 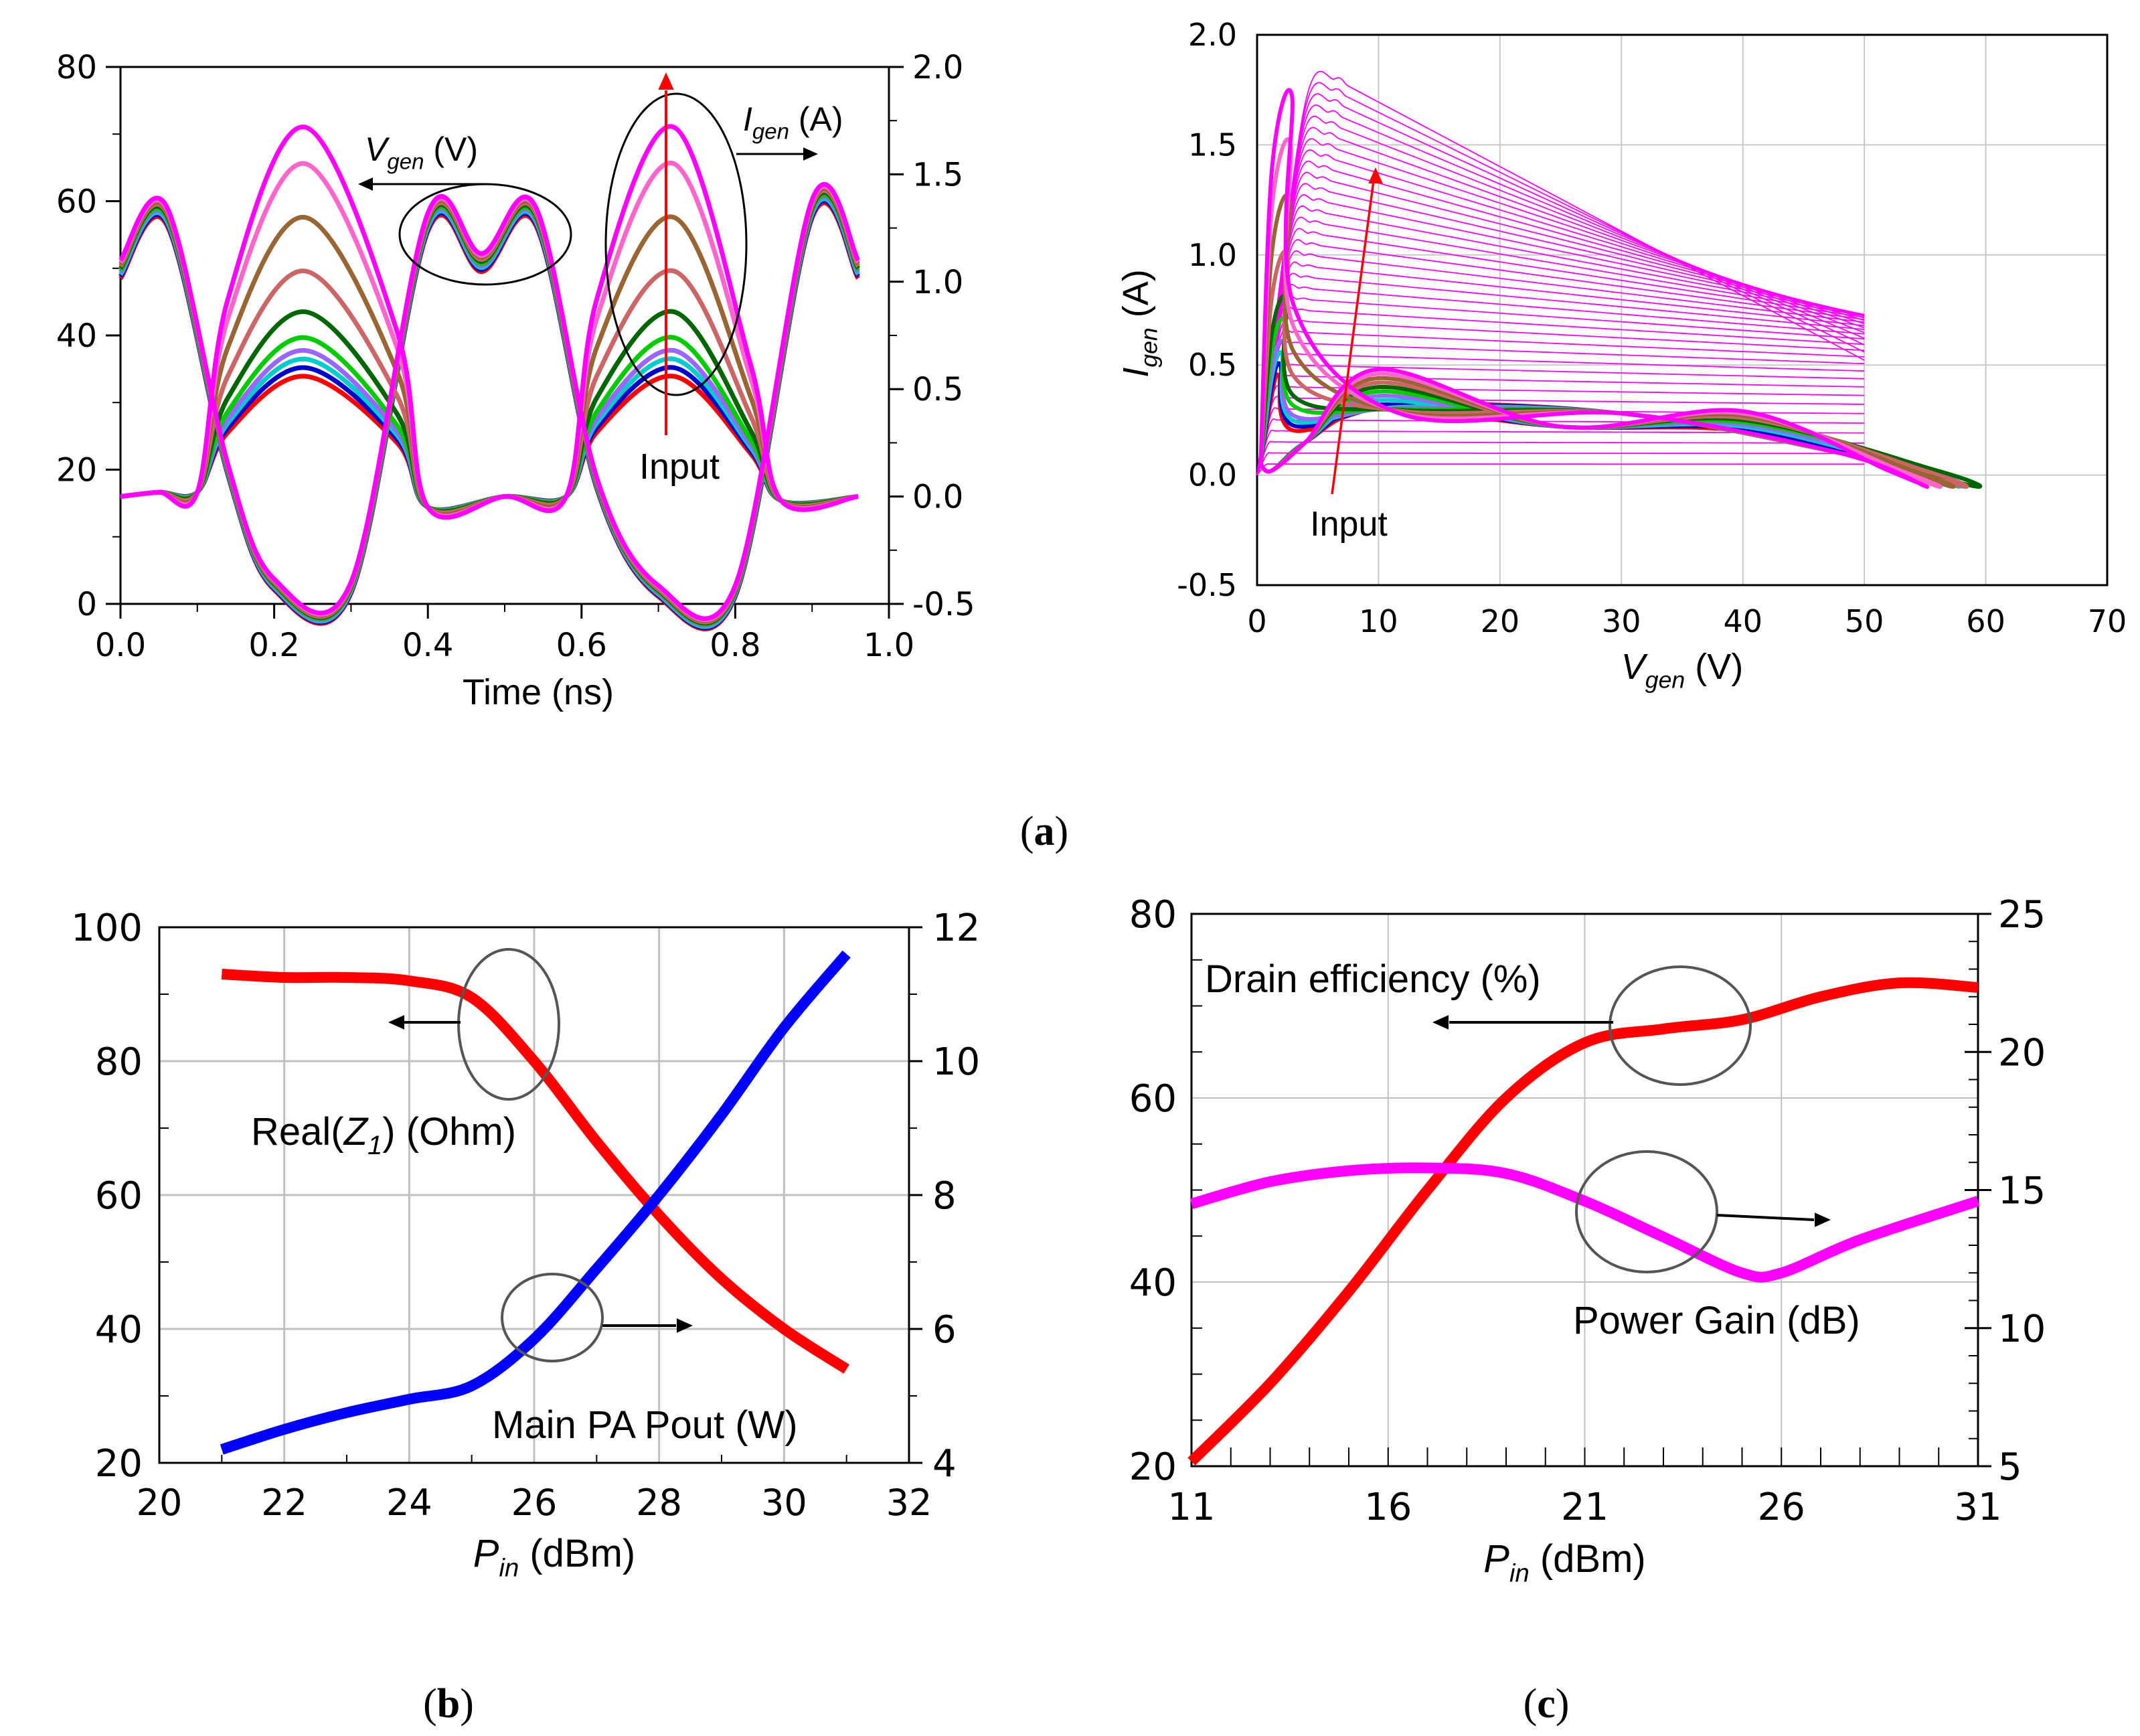 What do you see at coordinates (1373, 979) in the screenshot?
I see `c-drain-efficiency-label: Drain efficiency (%)` at bounding box center [1373, 979].